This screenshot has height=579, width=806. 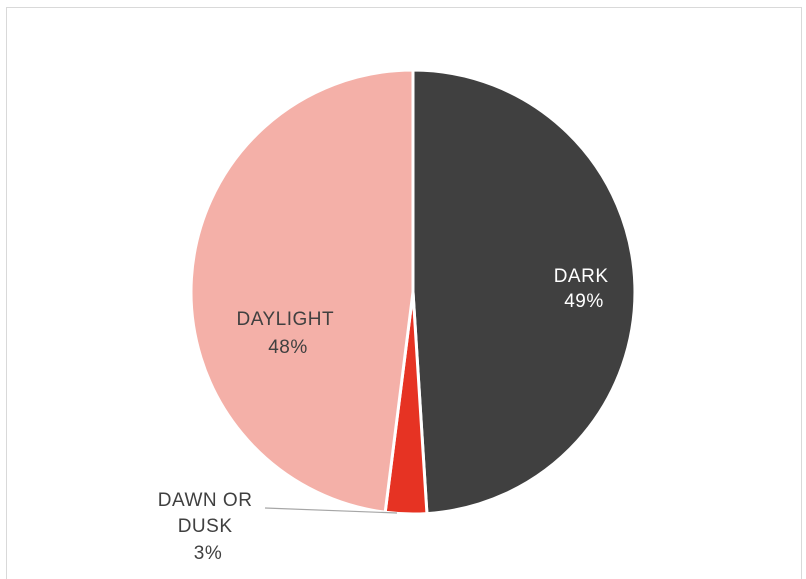 I want to click on slice-percent-dawn-or-dusk: 3%, so click(x=208, y=553).